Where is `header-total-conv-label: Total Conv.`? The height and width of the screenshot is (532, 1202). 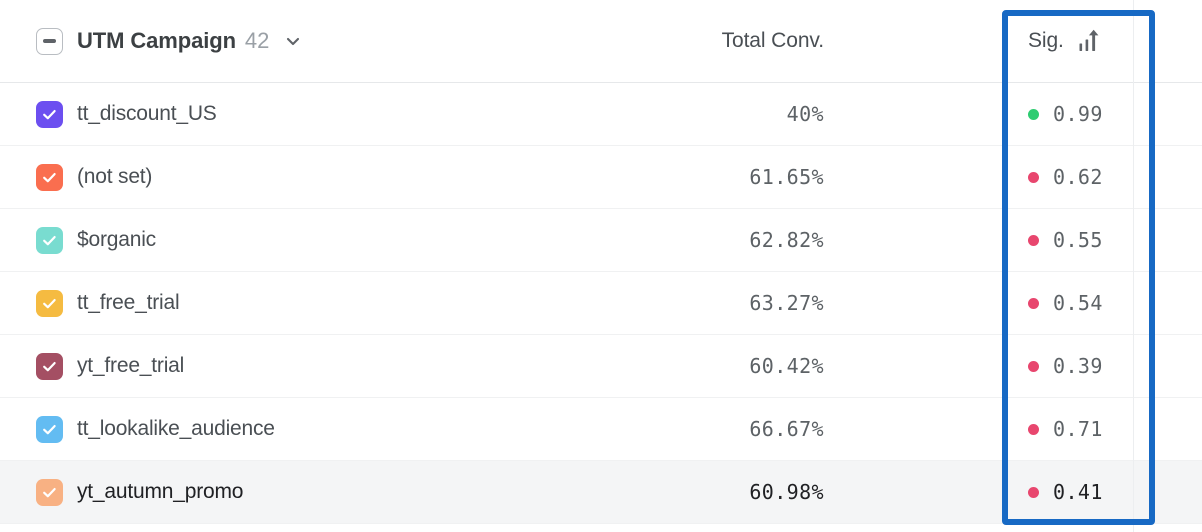
header-total-conv-label: Total Conv. is located at coordinates (773, 40).